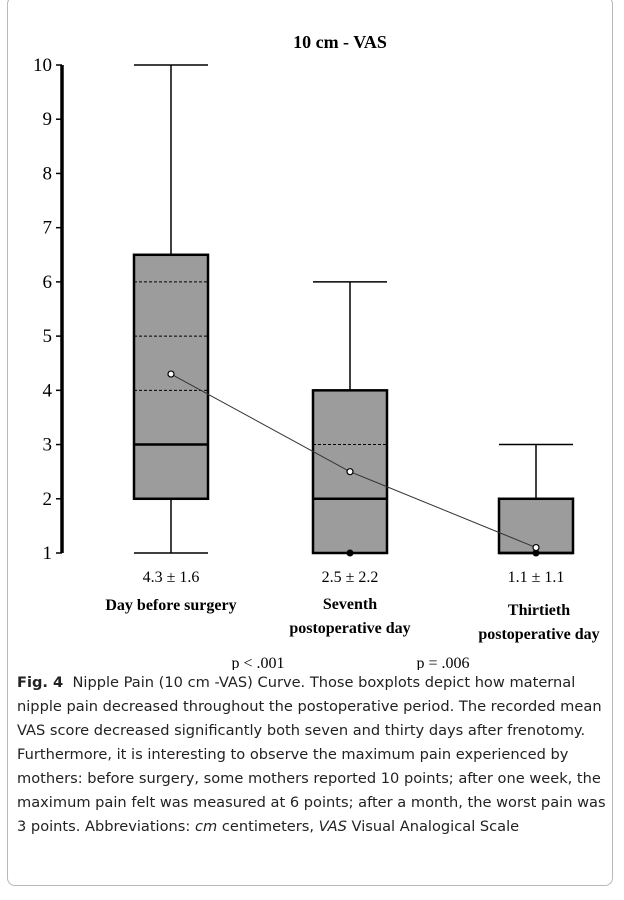 The width and height of the screenshot is (624, 900). Describe the element at coordinates (332, 826) in the screenshot. I see `abbrev-term: VAS` at that location.